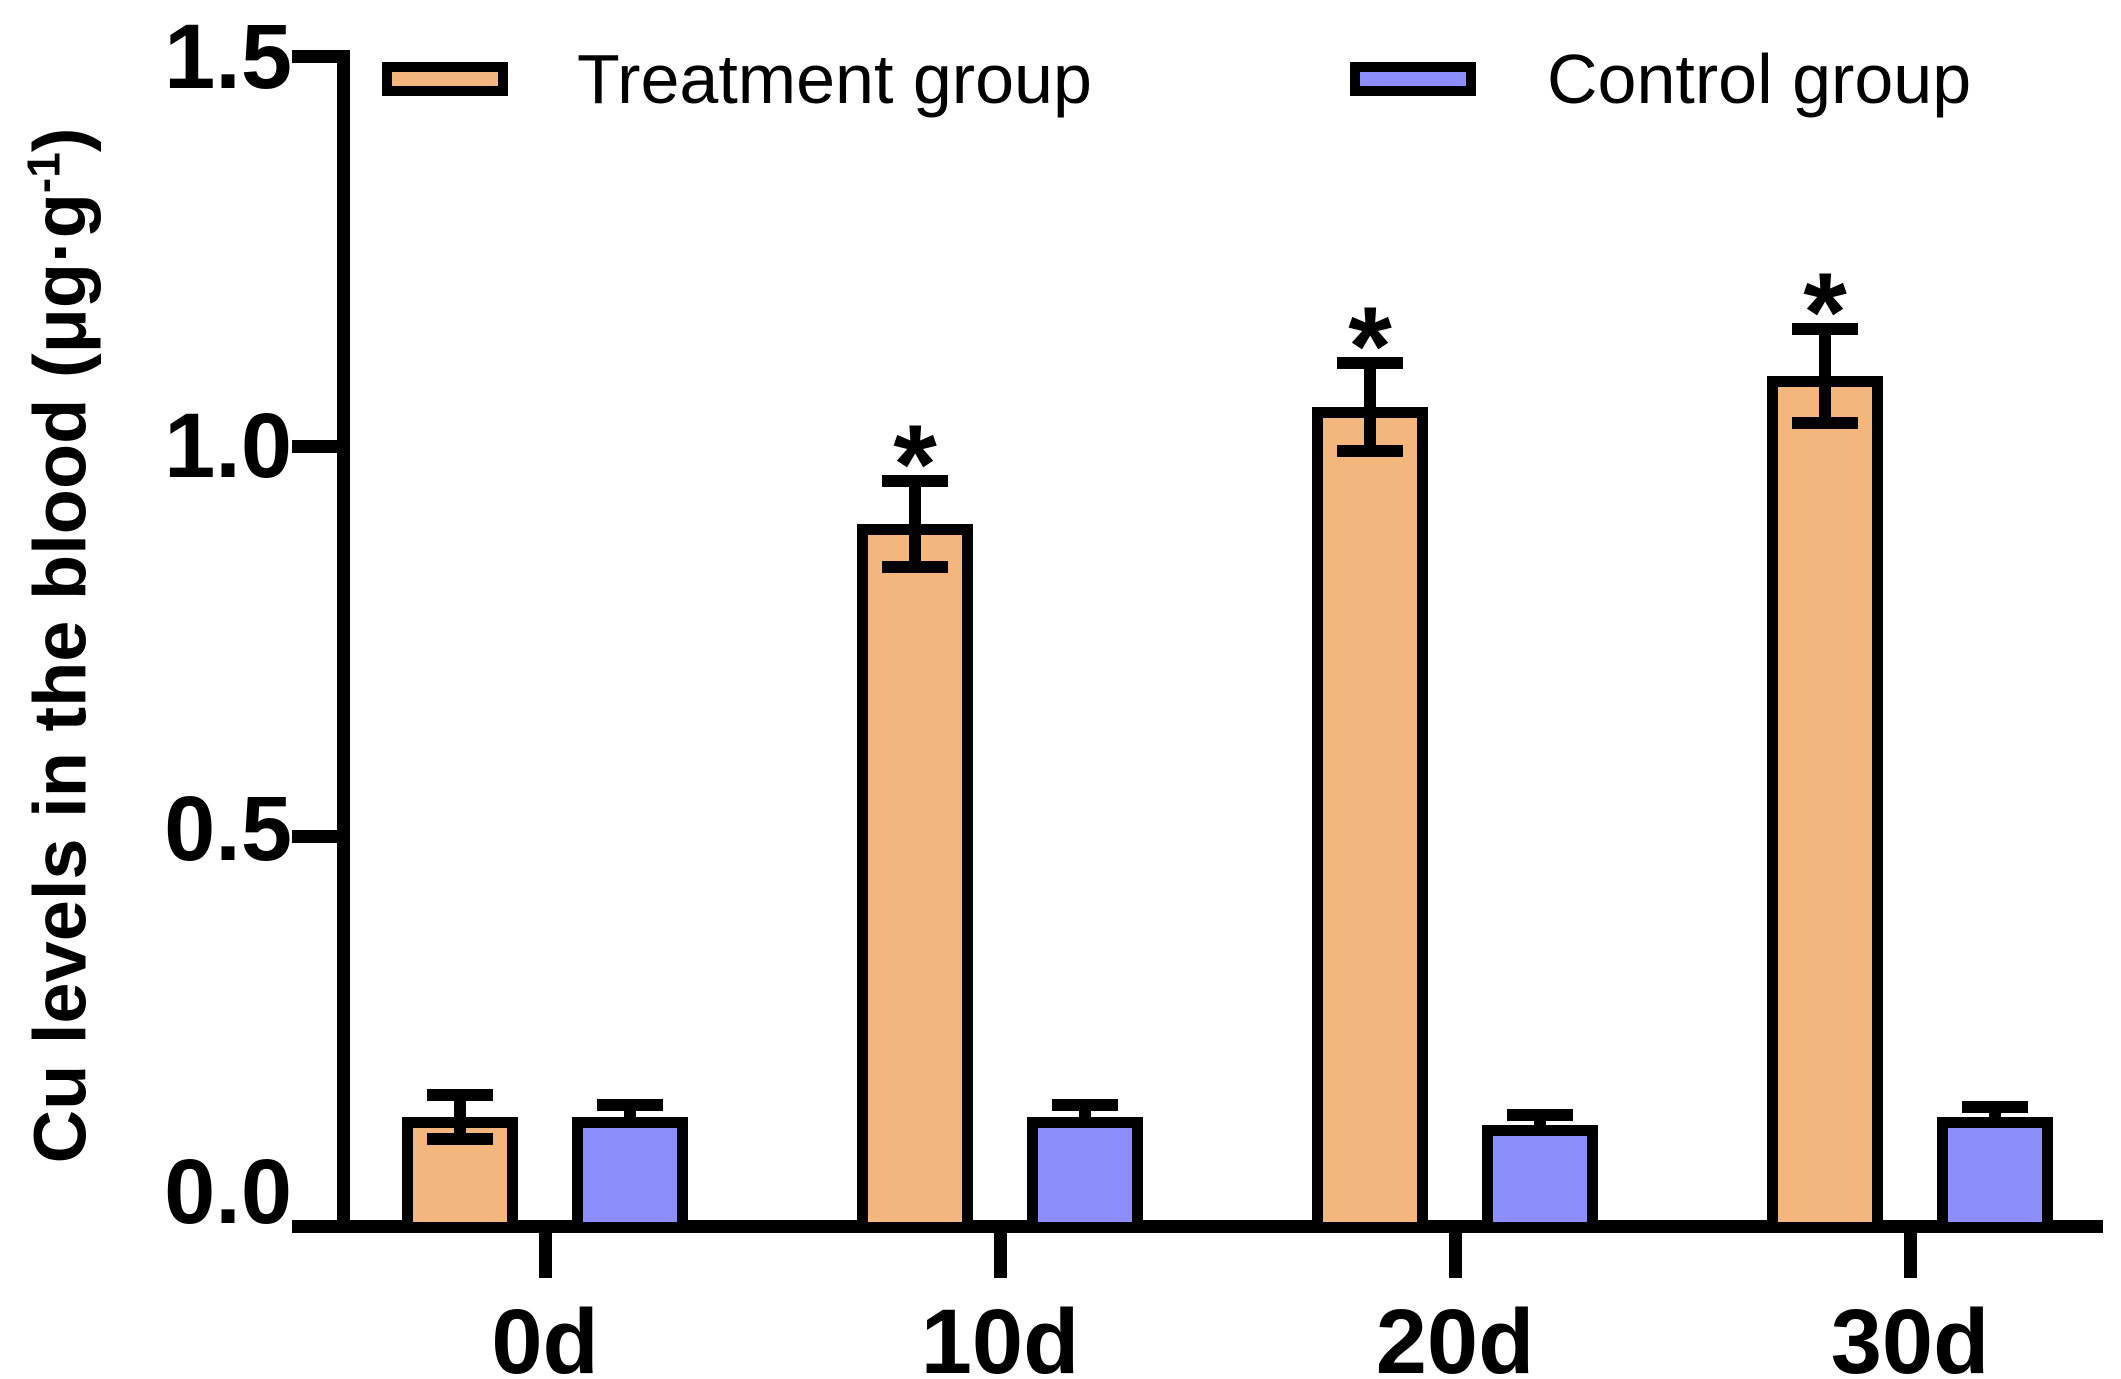 The height and width of the screenshot is (1379, 2121). What do you see at coordinates (1910, 1335) in the screenshot?
I see `x-tick-label: 30d` at bounding box center [1910, 1335].